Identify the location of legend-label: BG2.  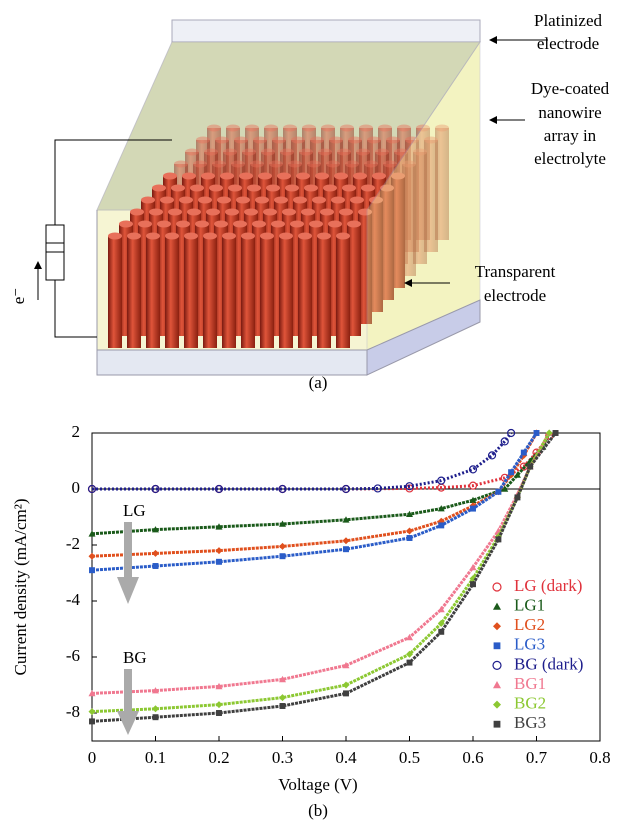
(530, 703).